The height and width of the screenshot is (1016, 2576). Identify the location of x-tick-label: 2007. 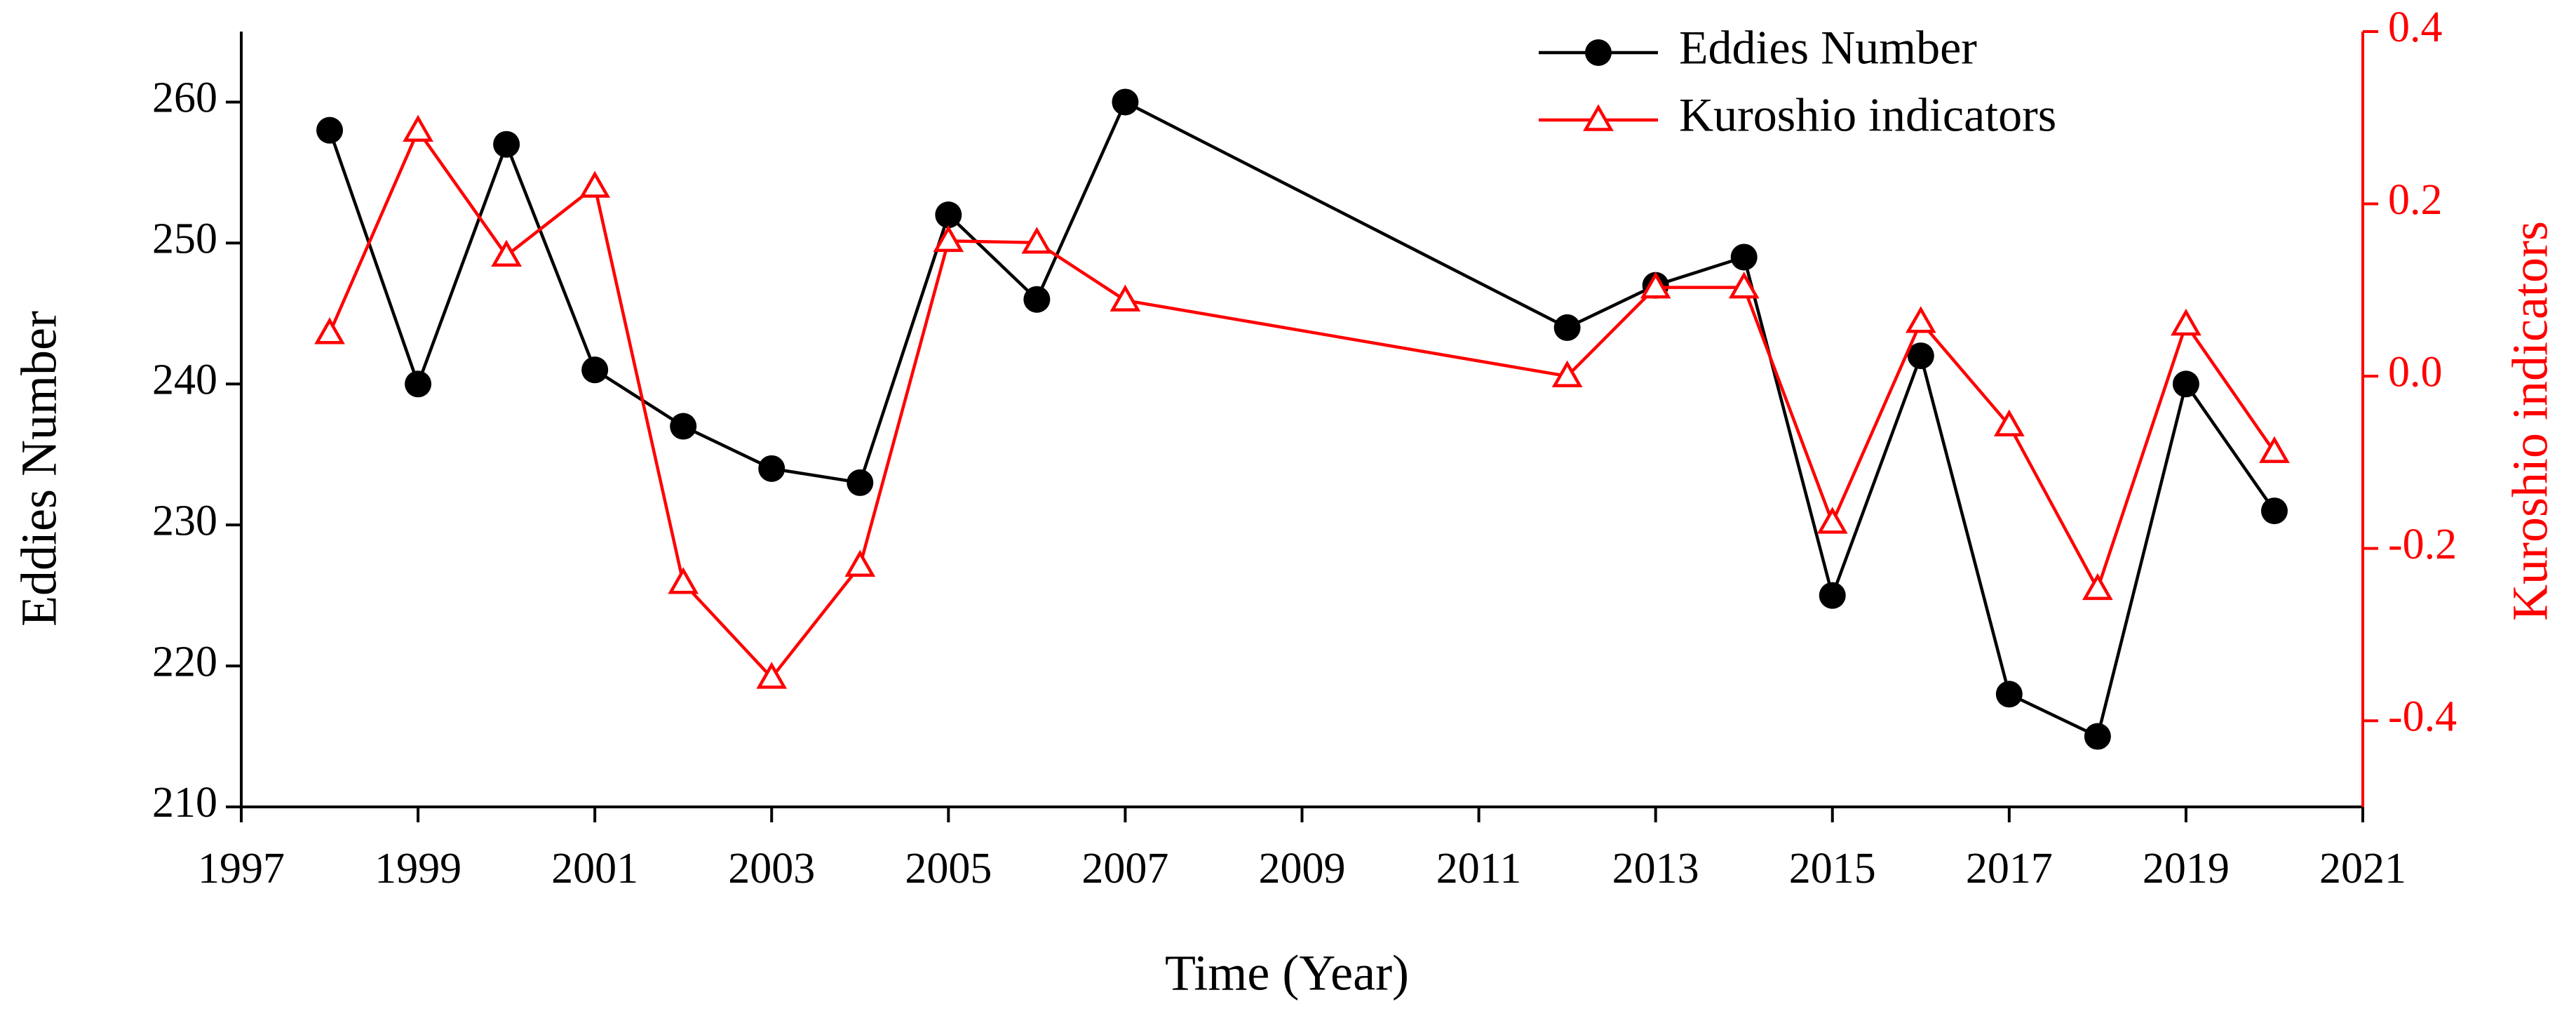
(1124, 869).